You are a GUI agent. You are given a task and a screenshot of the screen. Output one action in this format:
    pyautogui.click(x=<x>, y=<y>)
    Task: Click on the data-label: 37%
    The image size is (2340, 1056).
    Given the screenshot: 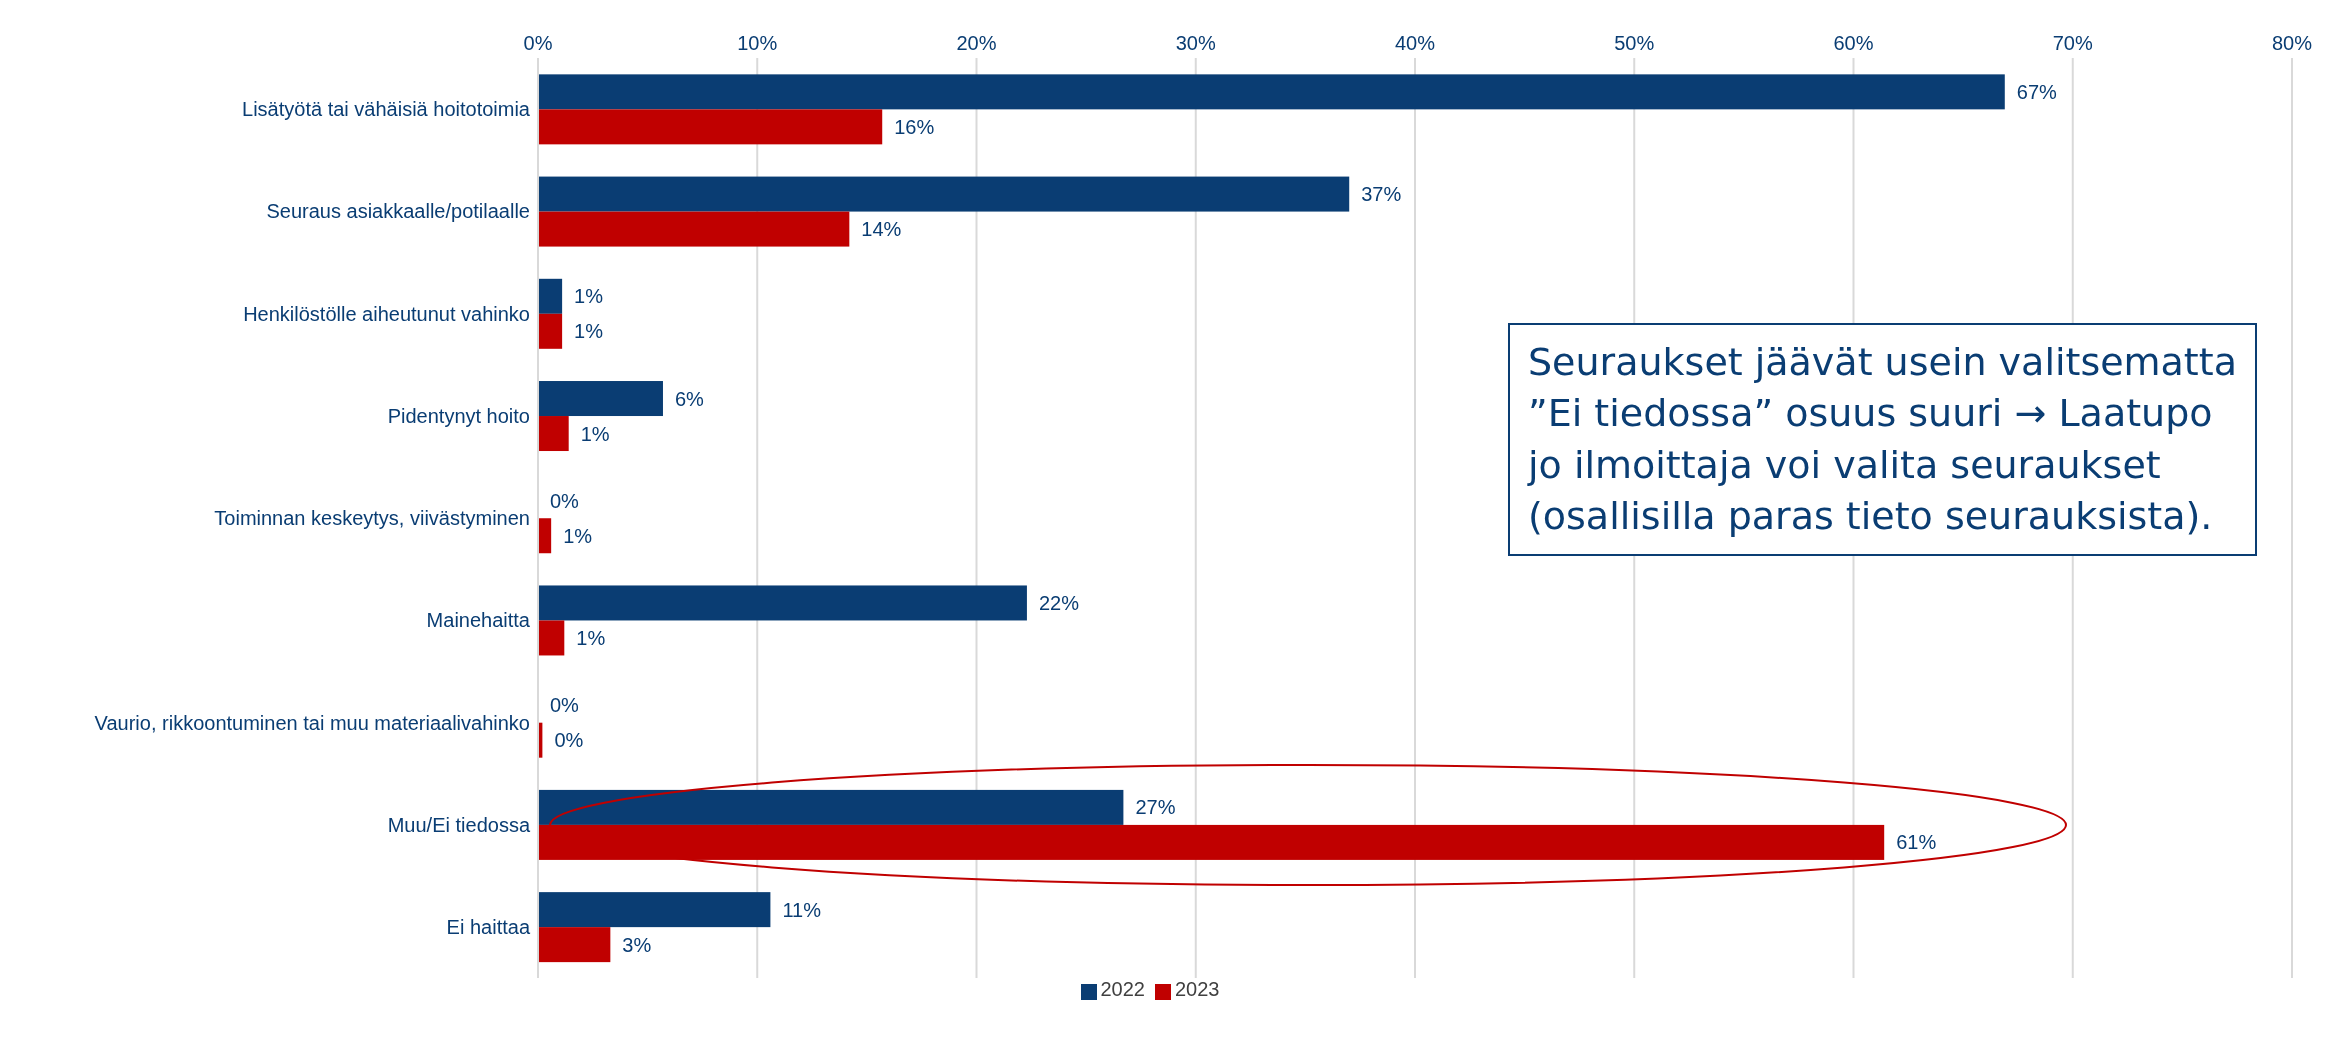 What is the action you would take?
    pyautogui.click(x=1381, y=194)
    